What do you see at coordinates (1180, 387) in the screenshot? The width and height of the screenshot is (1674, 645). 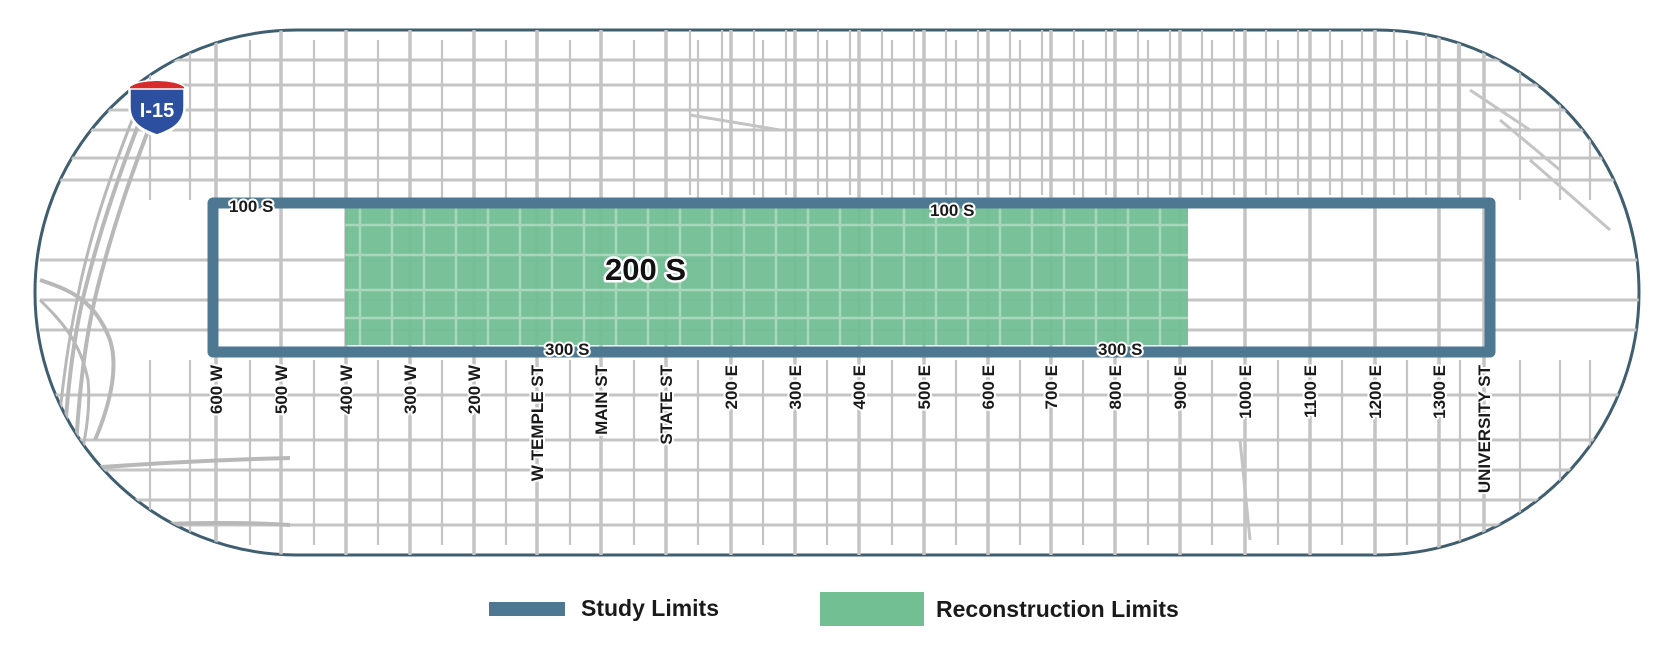 I see `cross-street-label: 900 E` at bounding box center [1180, 387].